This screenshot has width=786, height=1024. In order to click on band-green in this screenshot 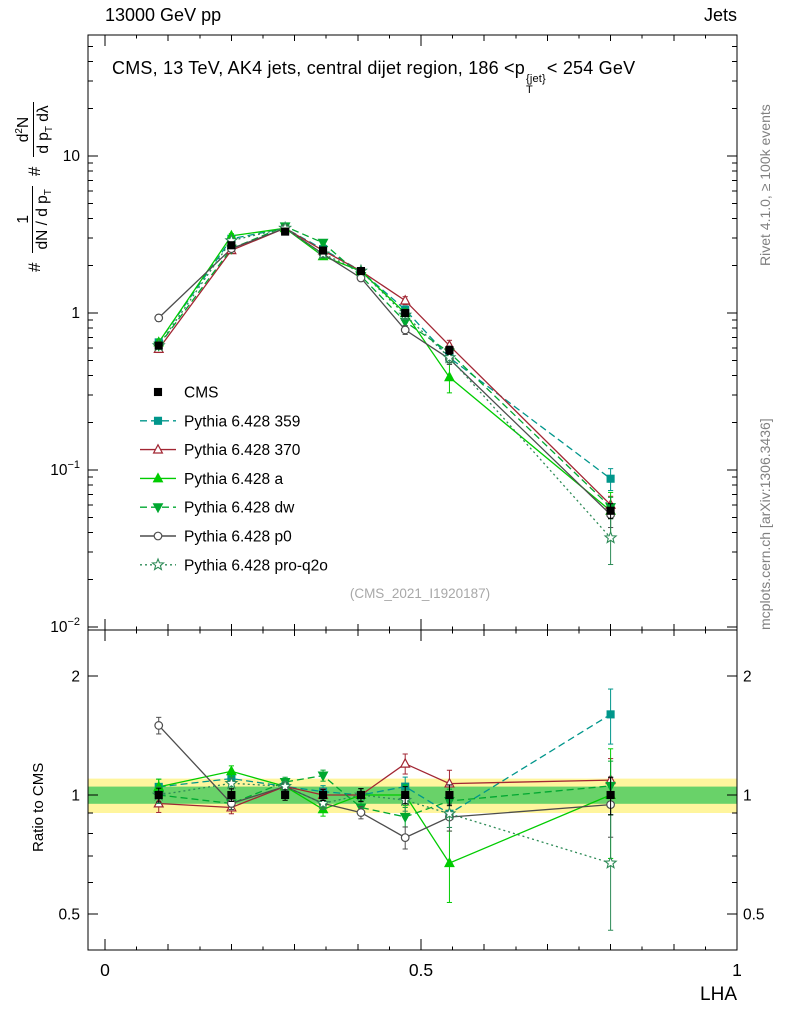, I will do `click(412, 795)`.